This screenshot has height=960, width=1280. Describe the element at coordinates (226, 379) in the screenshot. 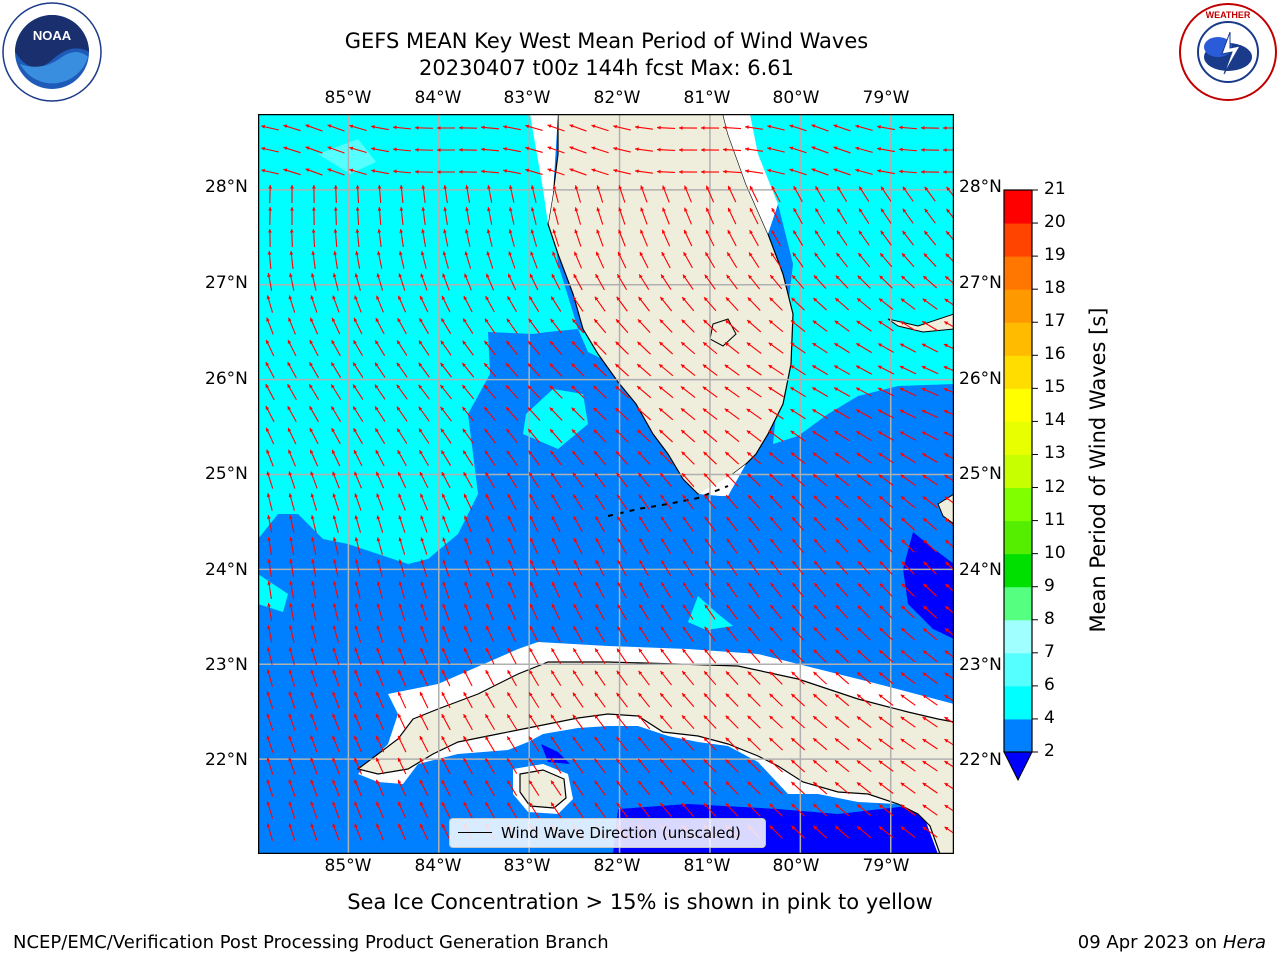

I see `lat-label-left: 26°N` at that location.